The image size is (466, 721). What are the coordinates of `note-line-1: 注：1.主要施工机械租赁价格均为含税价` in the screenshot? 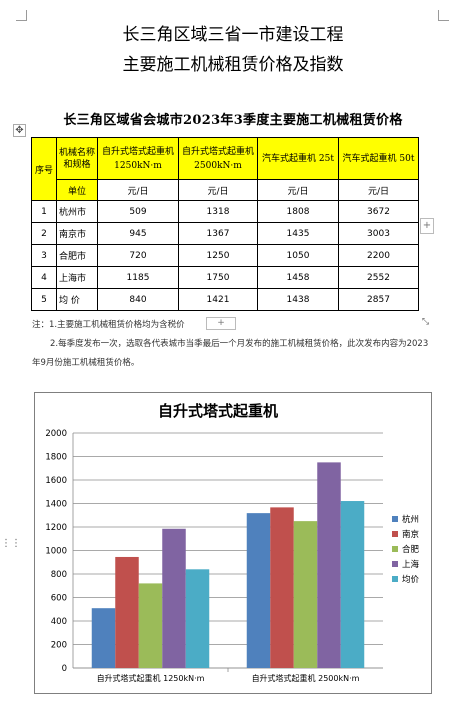 It's located at (108, 325).